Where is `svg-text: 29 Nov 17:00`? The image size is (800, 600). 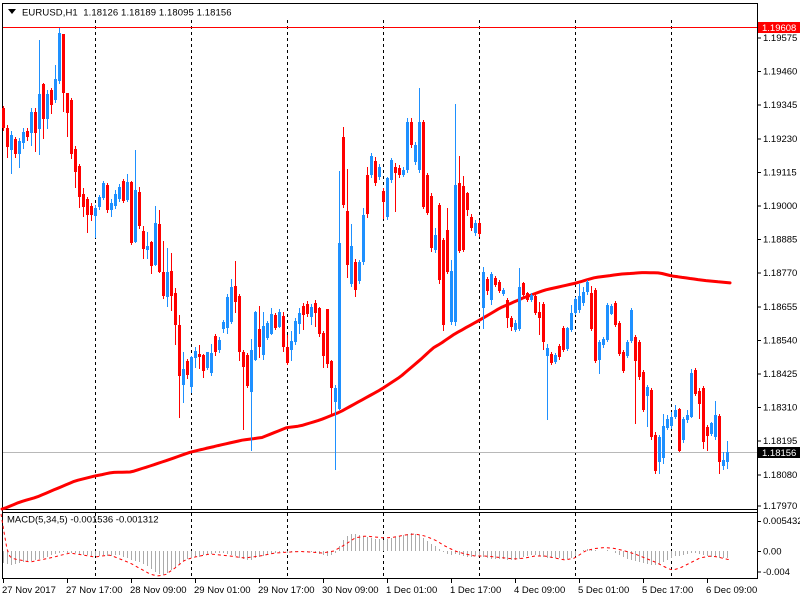 svg-text: 29 Nov 17:00 is located at coordinates (286, 590).